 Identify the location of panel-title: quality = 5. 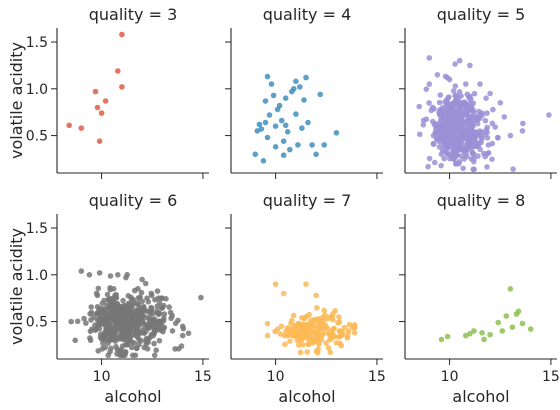
(481, 14).